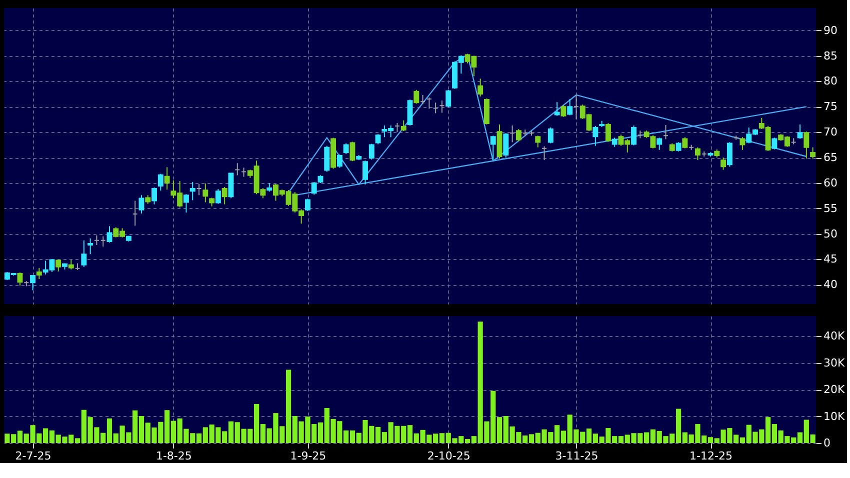  Describe the element at coordinates (308, 456) in the screenshot. I see `x-tick-label: 1-9-25` at that location.